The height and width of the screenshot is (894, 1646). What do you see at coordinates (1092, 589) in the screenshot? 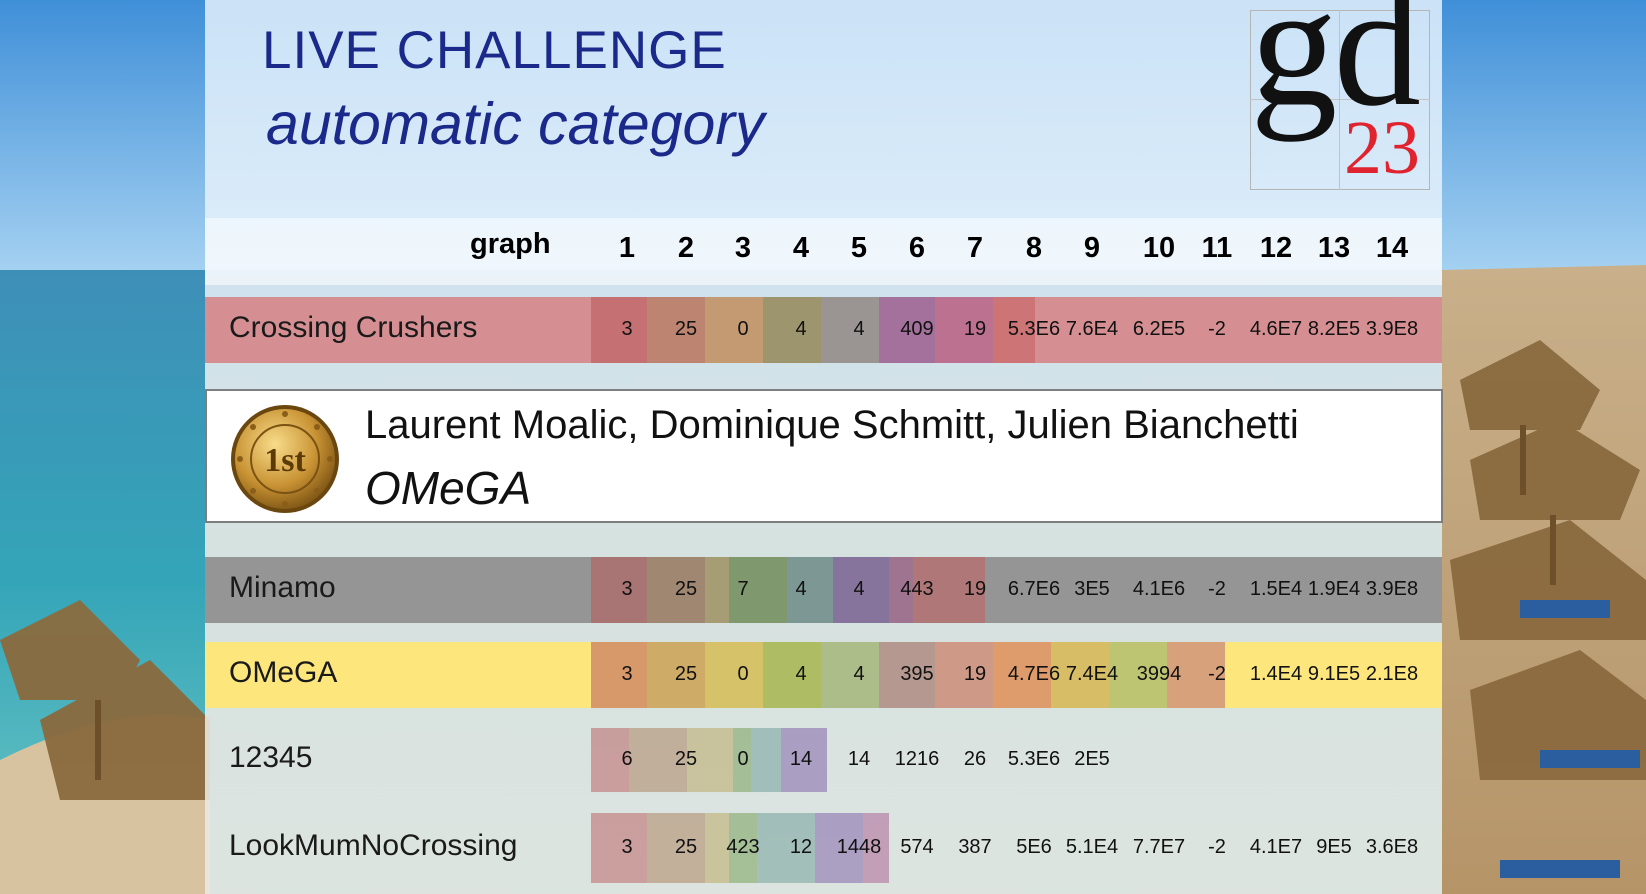
I see `score-cell: 3E5` at bounding box center [1092, 589].